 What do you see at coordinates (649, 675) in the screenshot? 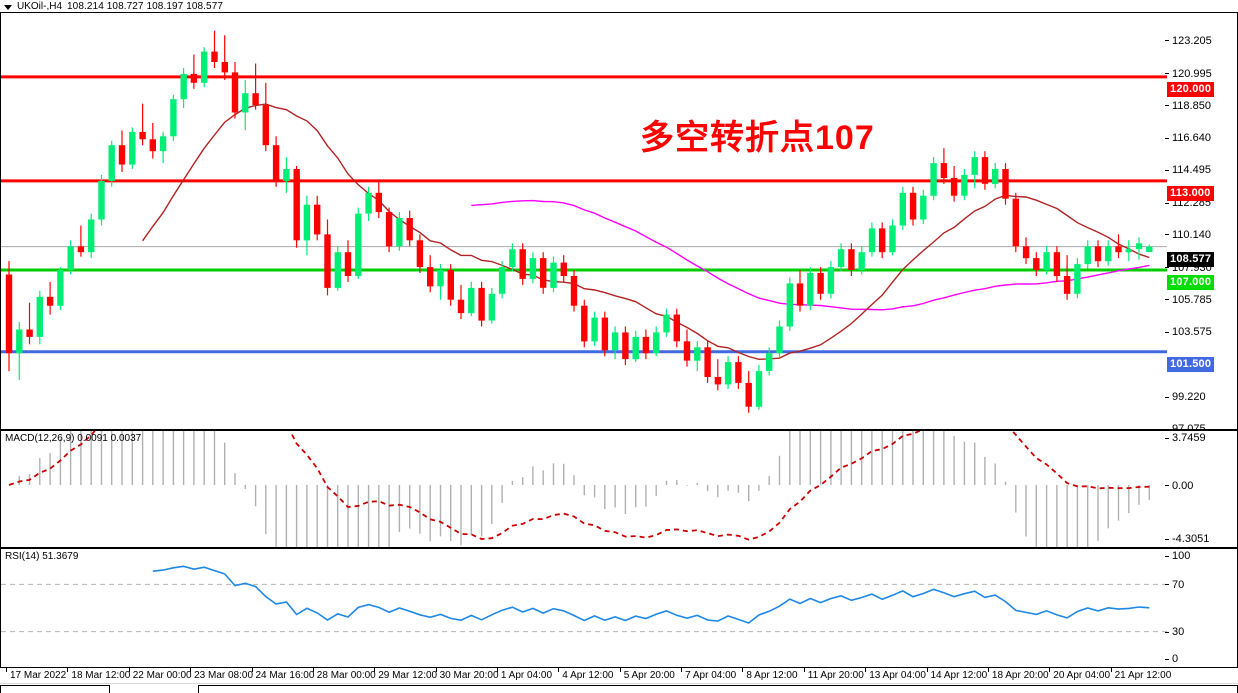
I see `time-label: 5 Apr 20:00` at bounding box center [649, 675].